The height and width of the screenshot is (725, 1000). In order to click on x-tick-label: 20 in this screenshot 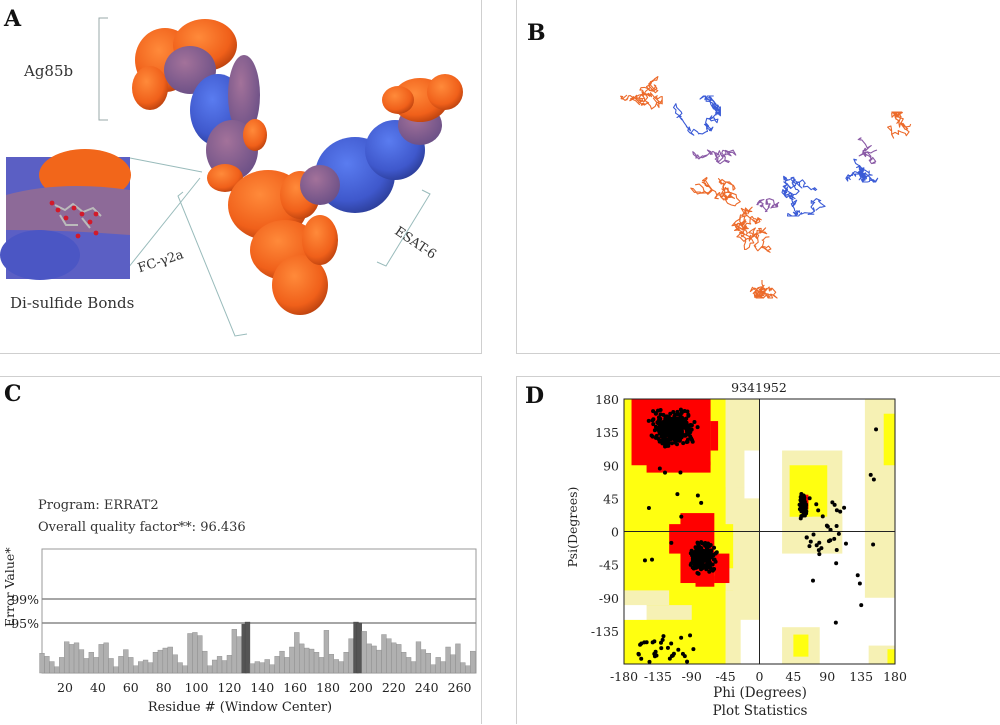, I will do `click(65, 687)`.